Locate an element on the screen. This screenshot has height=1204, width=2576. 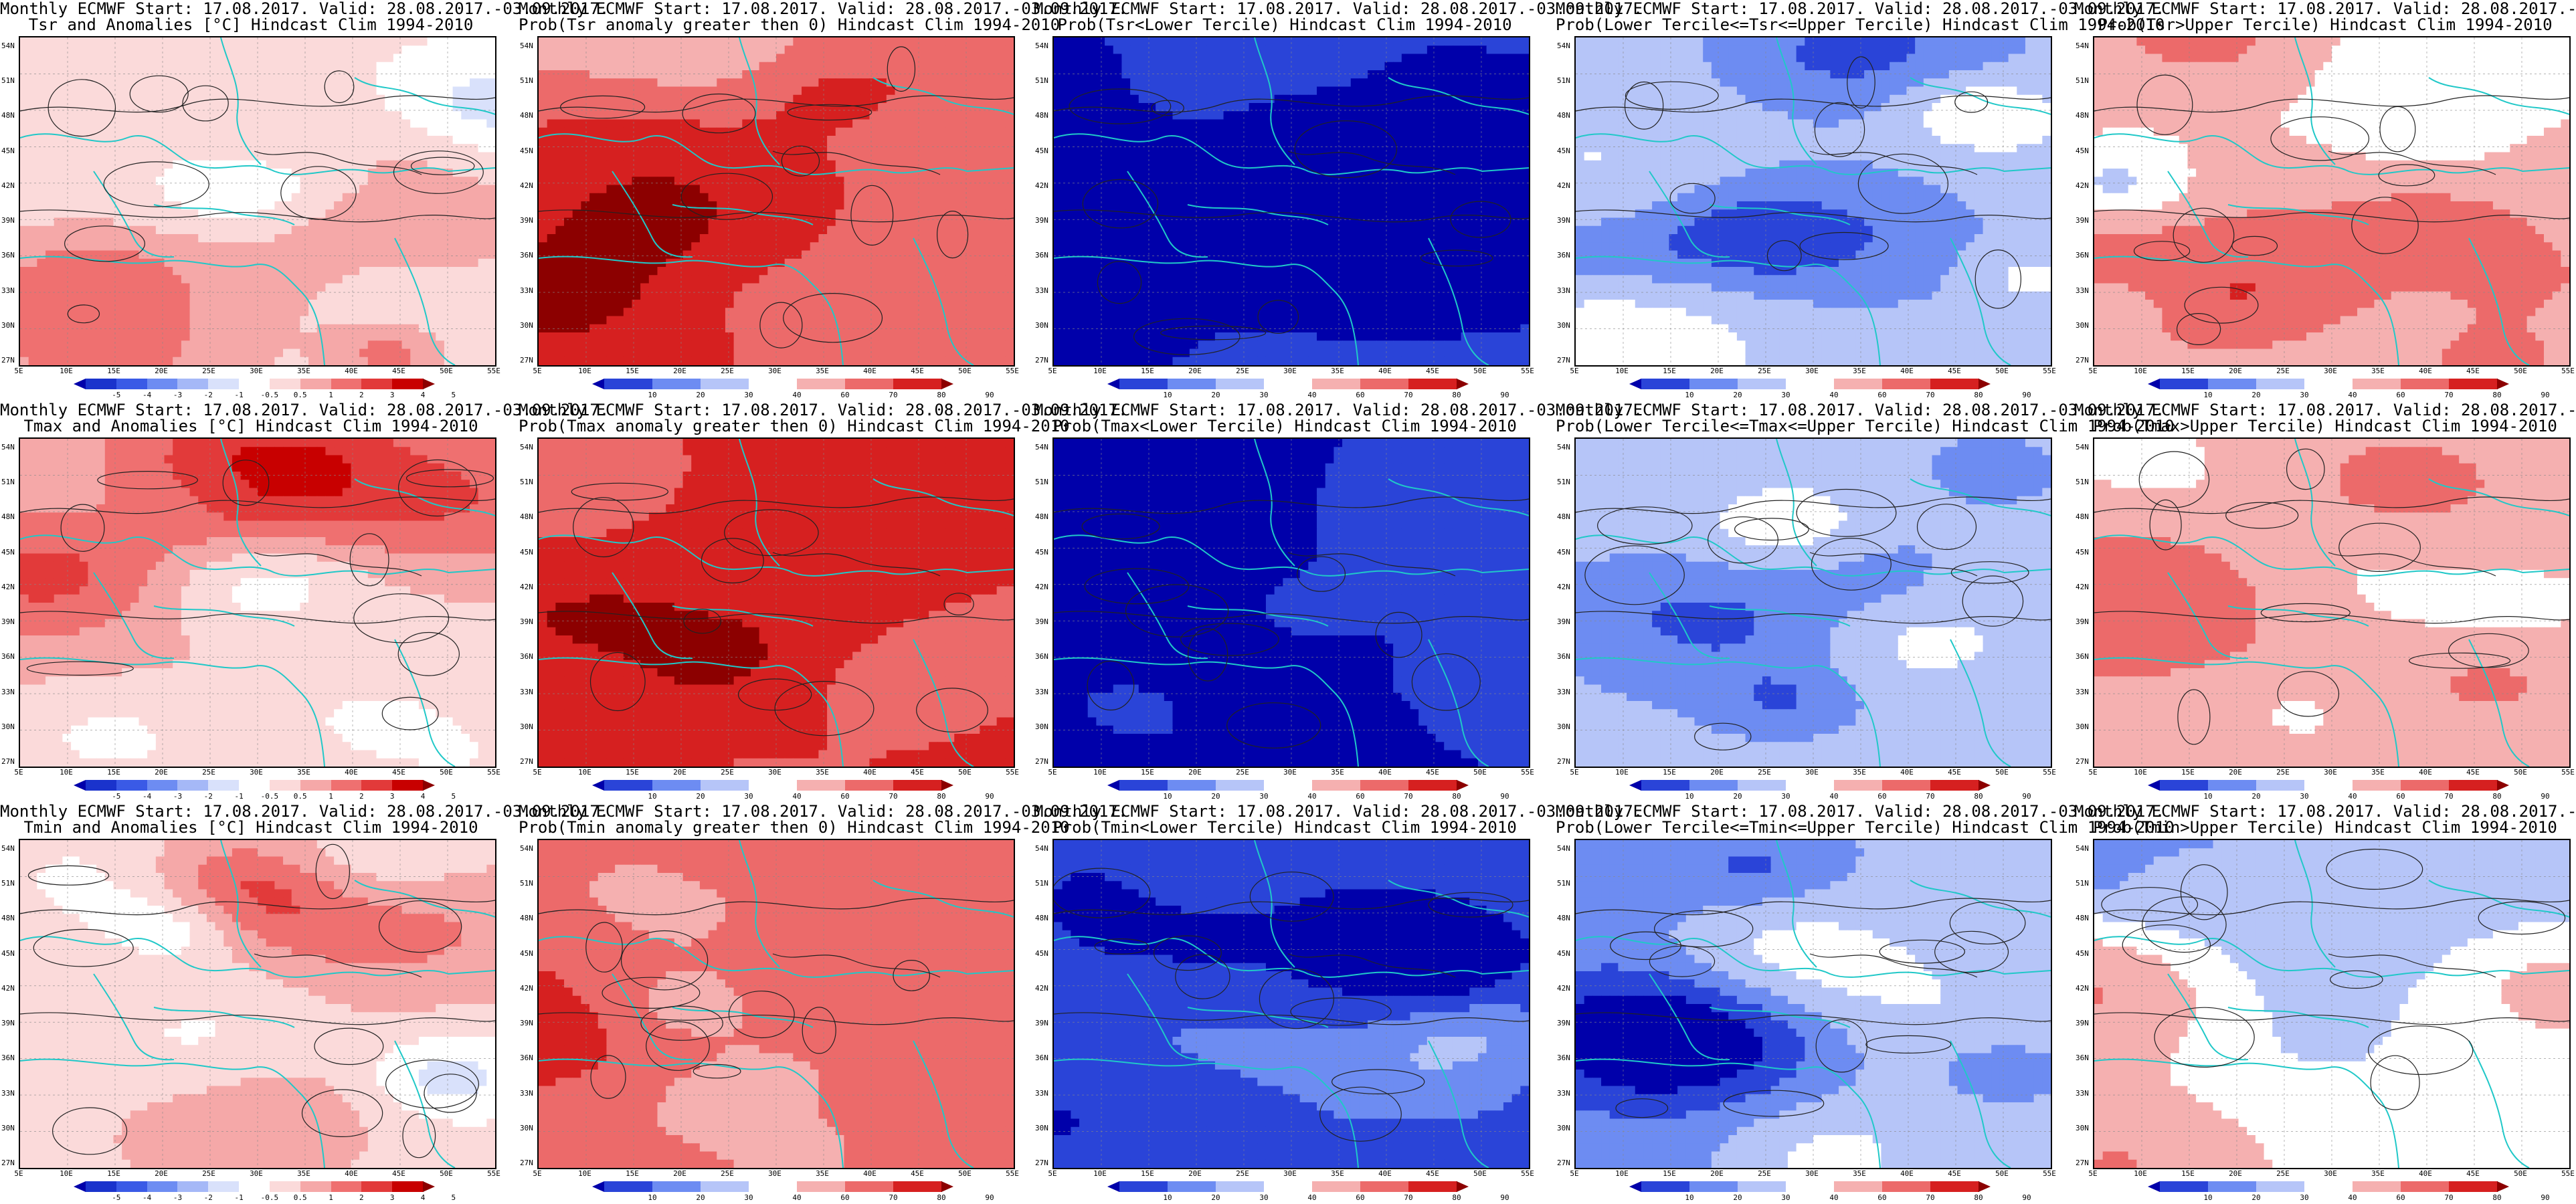
latitude-label: 42N is located at coordinates (8, 185).